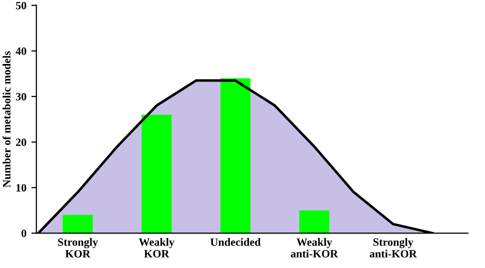 The image size is (485, 268). What do you see at coordinates (21, 96) in the screenshot?
I see `y-tick-label: 30` at bounding box center [21, 96].